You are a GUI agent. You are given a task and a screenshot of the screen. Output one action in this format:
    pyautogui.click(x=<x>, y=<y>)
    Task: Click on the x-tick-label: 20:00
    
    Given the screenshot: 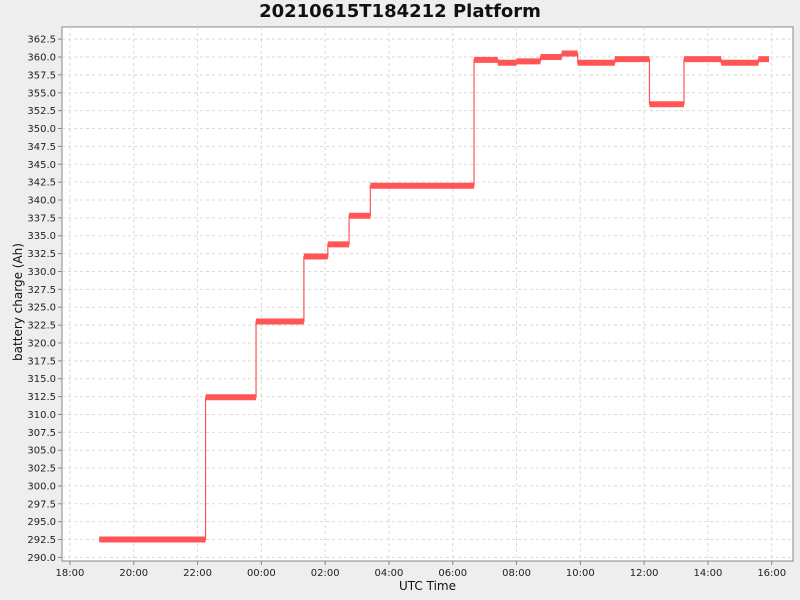 What is the action you would take?
    pyautogui.click(x=133, y=573)
    